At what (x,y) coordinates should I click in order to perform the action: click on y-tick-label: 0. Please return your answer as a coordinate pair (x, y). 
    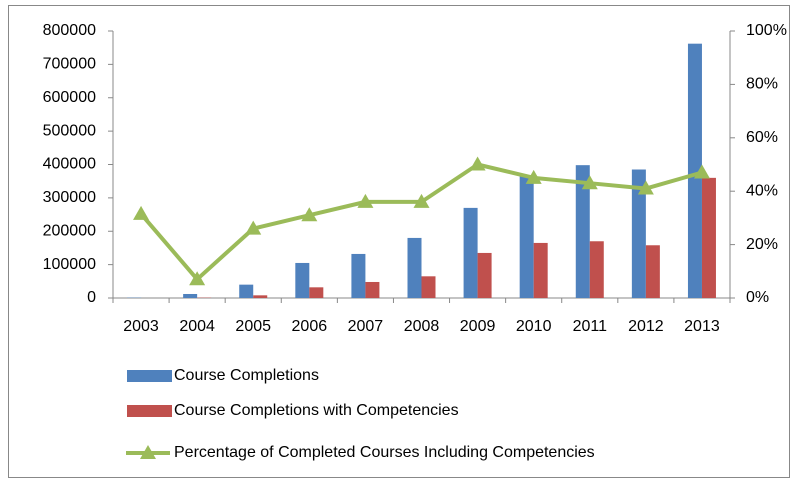
    Looking at the image, I should click on (91, 297).